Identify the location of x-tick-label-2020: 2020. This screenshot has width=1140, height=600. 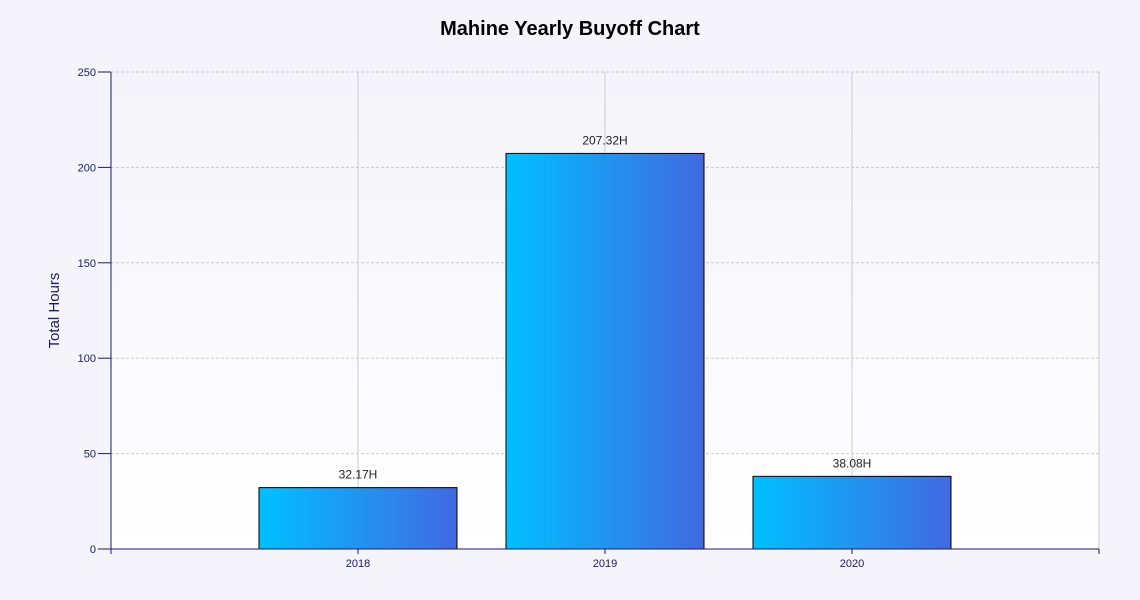
(852, 564).